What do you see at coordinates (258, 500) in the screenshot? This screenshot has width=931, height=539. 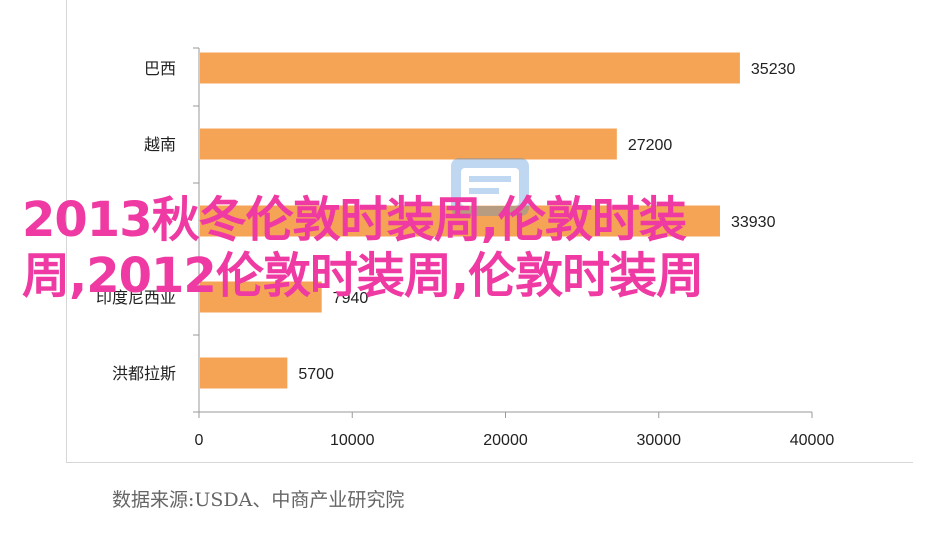 I see `source-text: 数据来源:USDA、中商产业研究院` at bounding box center [258, 500].